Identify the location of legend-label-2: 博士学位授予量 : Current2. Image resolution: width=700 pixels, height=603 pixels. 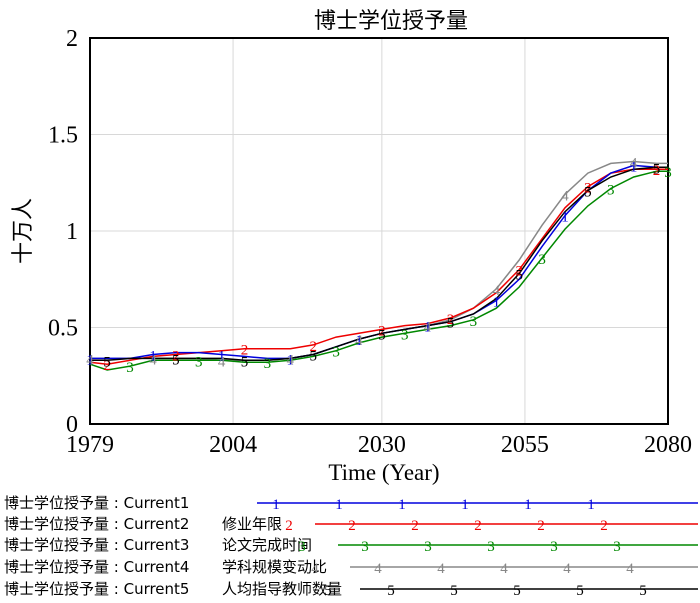
(96, 524).